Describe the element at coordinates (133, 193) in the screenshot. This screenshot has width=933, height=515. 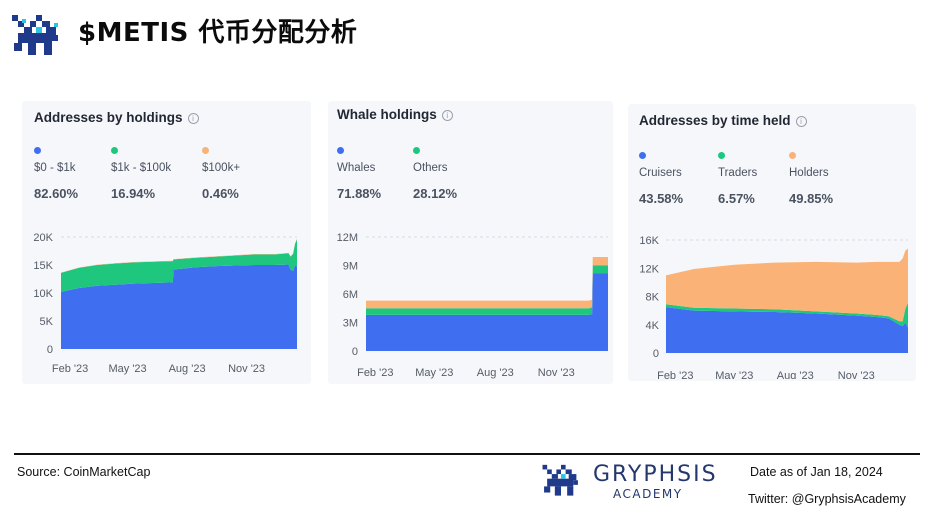
I see `legend-value: 16.94%` at that location.